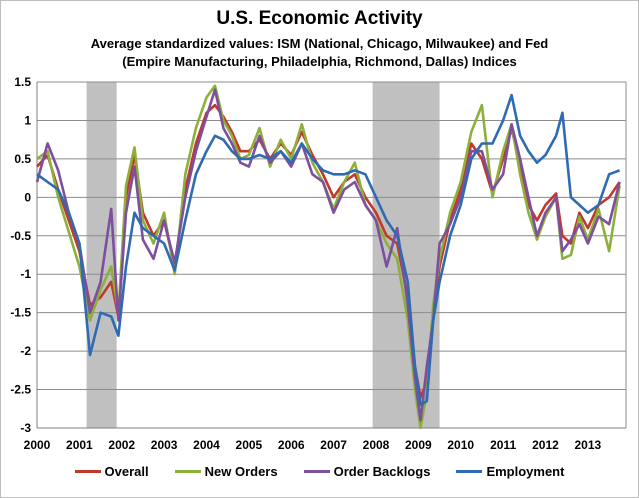  Describe the element at coordinates (249, 445) in the screenshot. I see `x-tick-label: 2005` at that location.